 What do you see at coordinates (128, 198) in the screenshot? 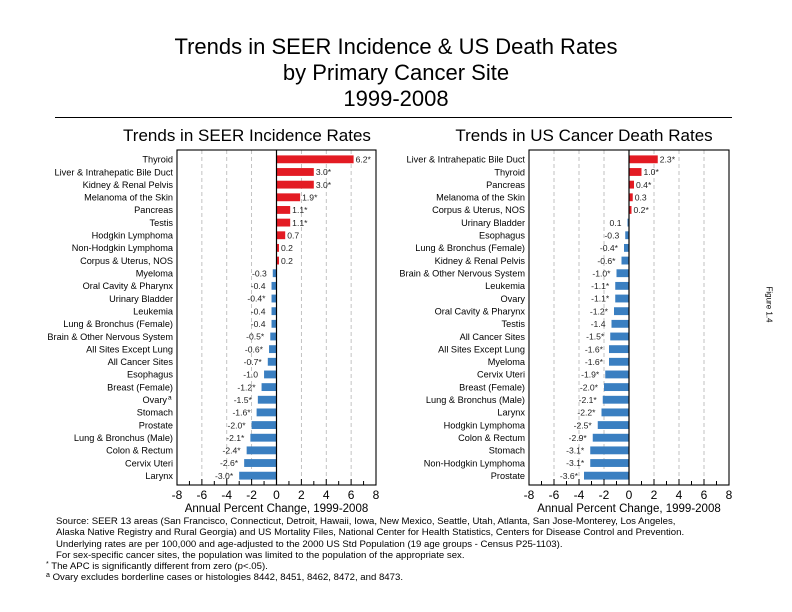
I see `incidence-category-label: Melanoma of the Skin` at bounding box center [128, 198].